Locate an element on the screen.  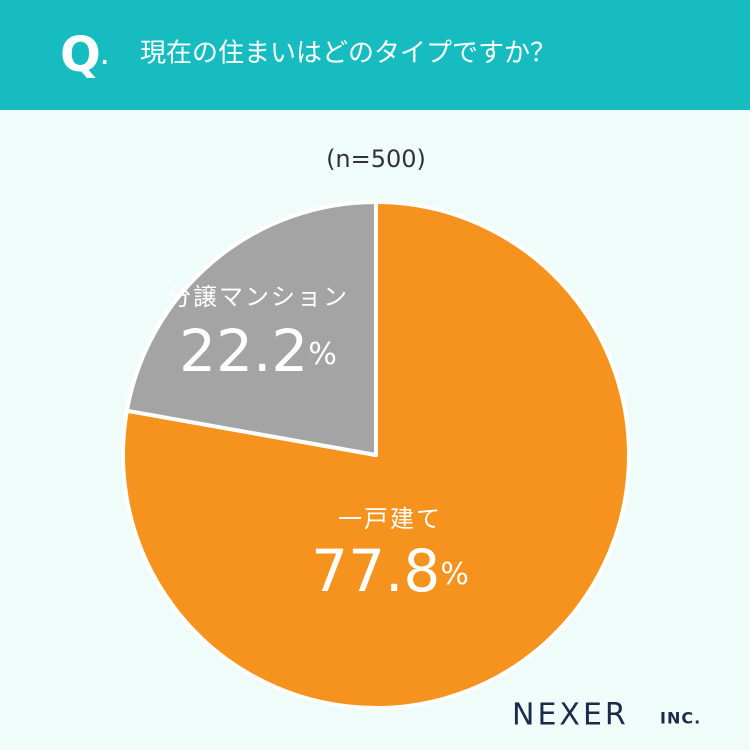
pie-slice is located at coordinates (251, 328).